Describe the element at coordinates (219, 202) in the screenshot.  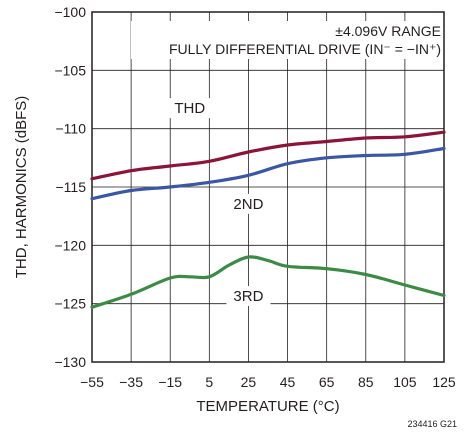
I see `series-labels: THD 2ND 3RD` at that location.